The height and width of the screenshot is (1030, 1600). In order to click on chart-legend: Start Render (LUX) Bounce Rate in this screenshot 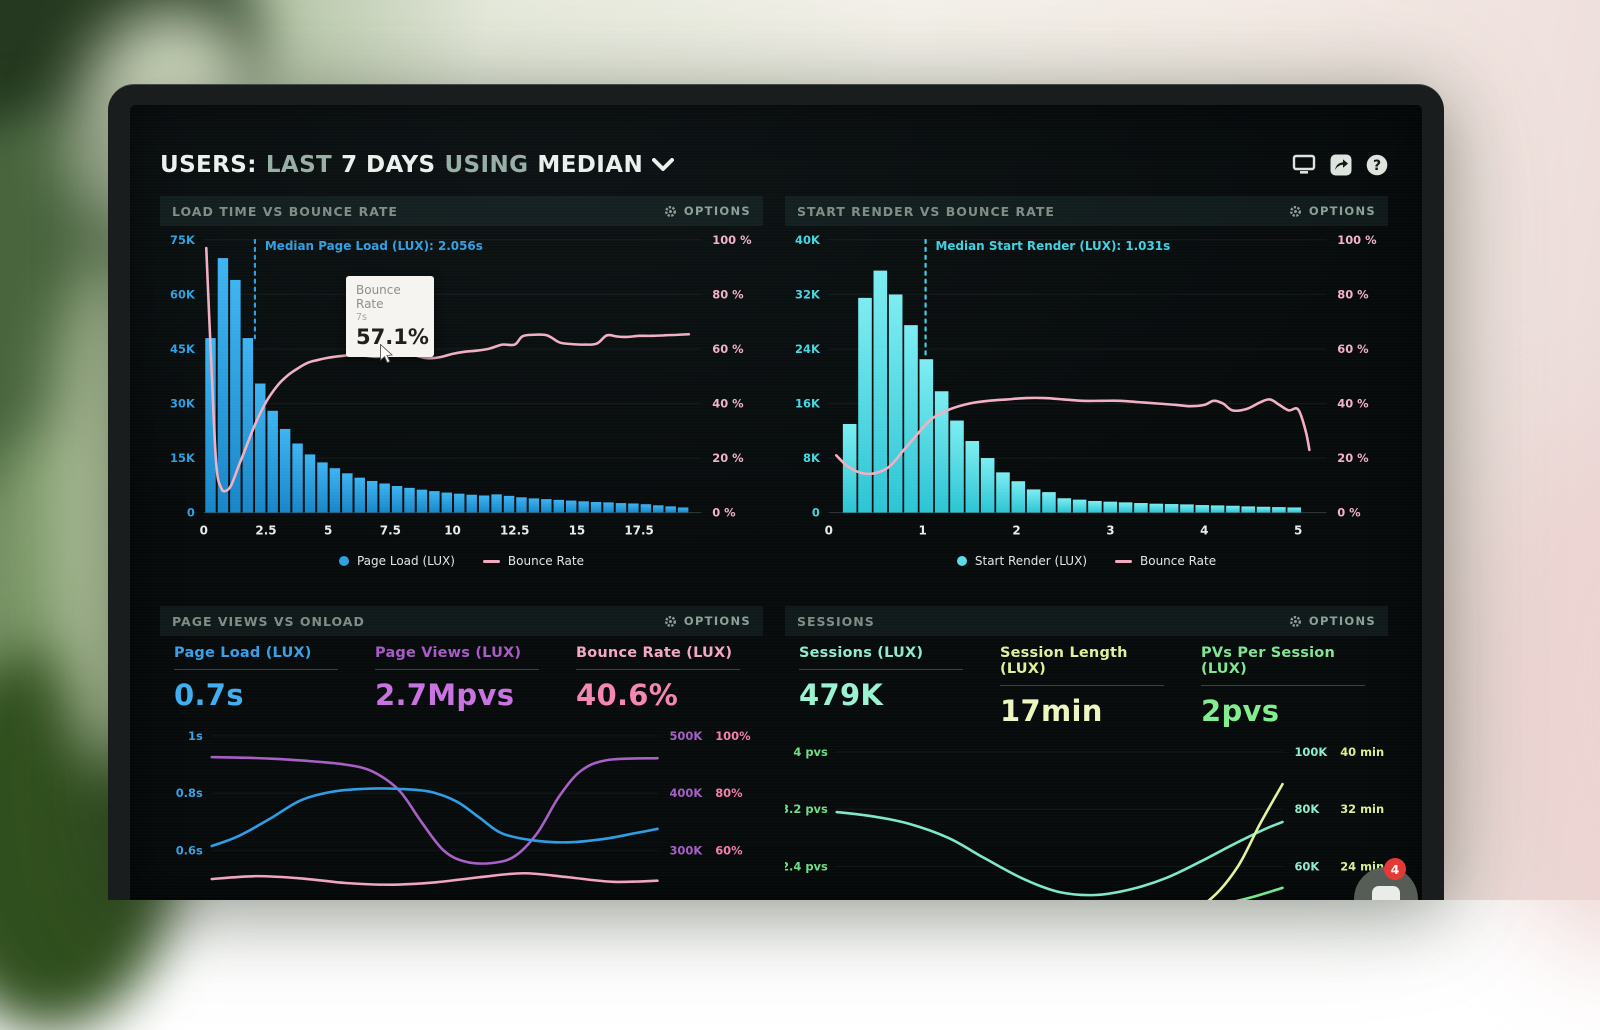, I will do `click(1086, 561)`.